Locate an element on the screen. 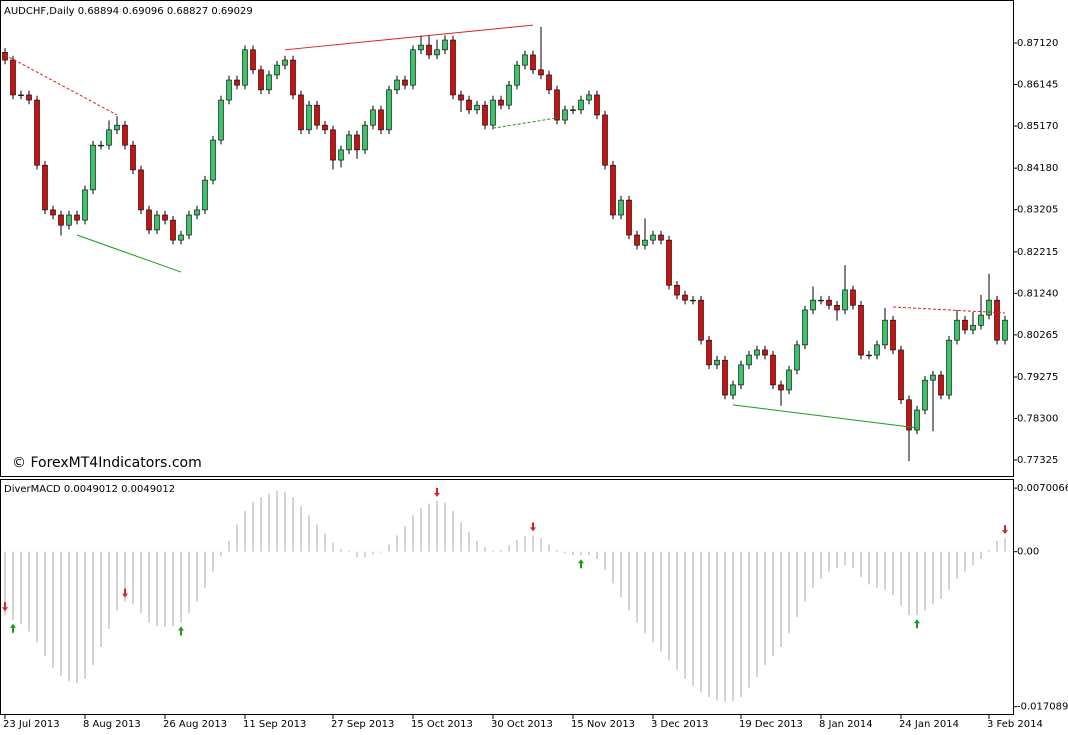 Image resolution: width=1068 pixels, height=735 pixels. x-tick-label: 8 Jan 2014 is located at coordinates (846, 724).